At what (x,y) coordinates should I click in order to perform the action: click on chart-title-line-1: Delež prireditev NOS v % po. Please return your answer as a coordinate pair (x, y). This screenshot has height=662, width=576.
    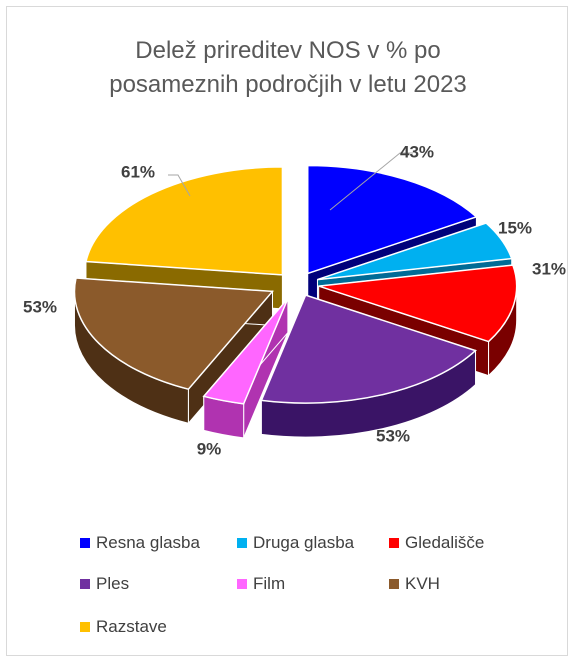
    Looking at the image, I should click on (288, 50).